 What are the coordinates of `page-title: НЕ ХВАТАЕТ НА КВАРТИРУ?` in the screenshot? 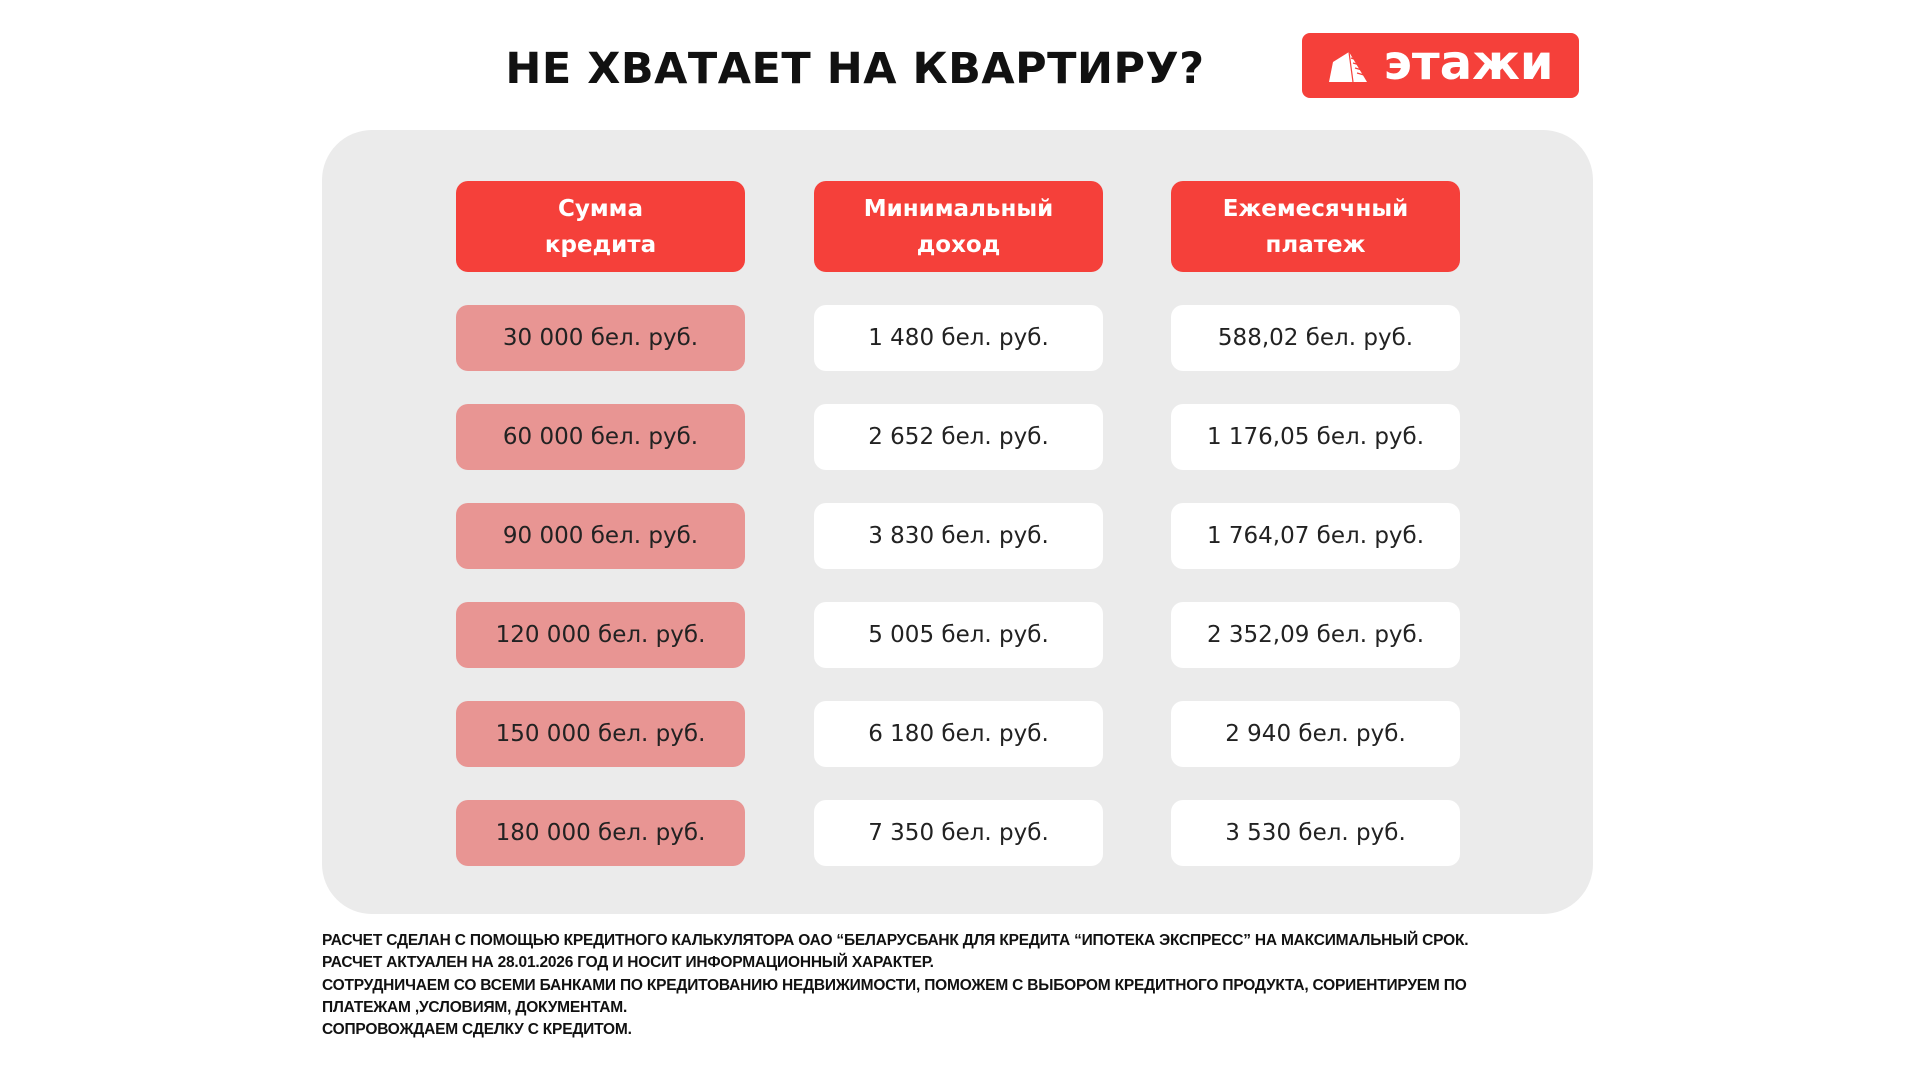 It's located at (855, 69).